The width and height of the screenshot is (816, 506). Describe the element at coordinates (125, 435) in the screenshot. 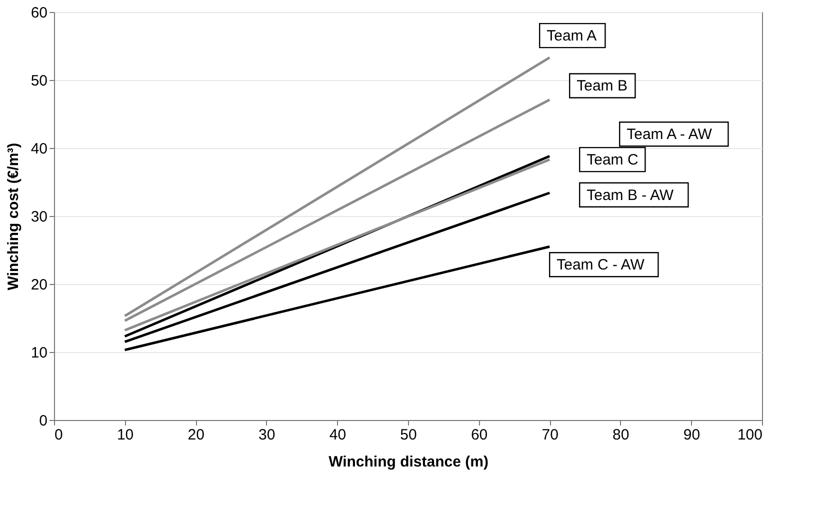

I see `x-tick-label: 10` at that location.